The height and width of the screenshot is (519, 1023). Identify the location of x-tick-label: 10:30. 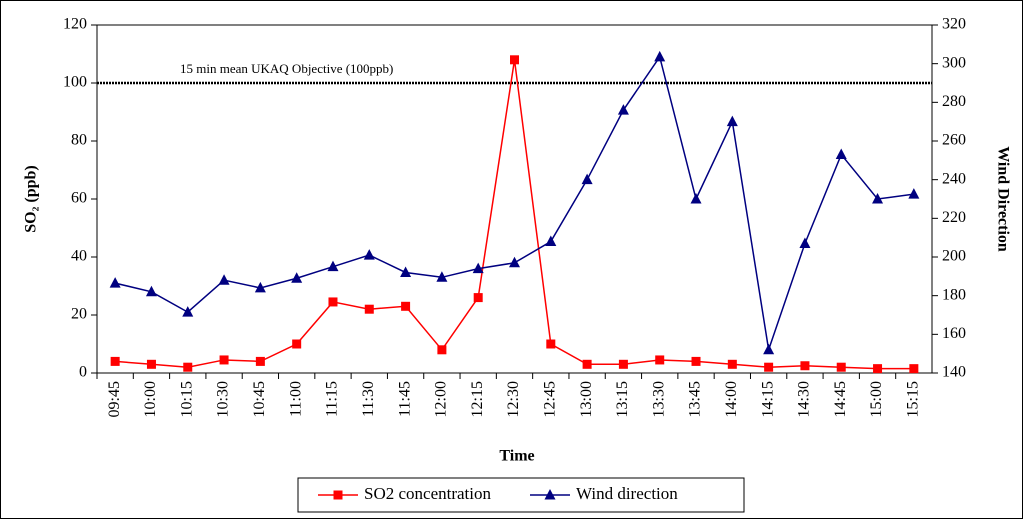
(223, 399).